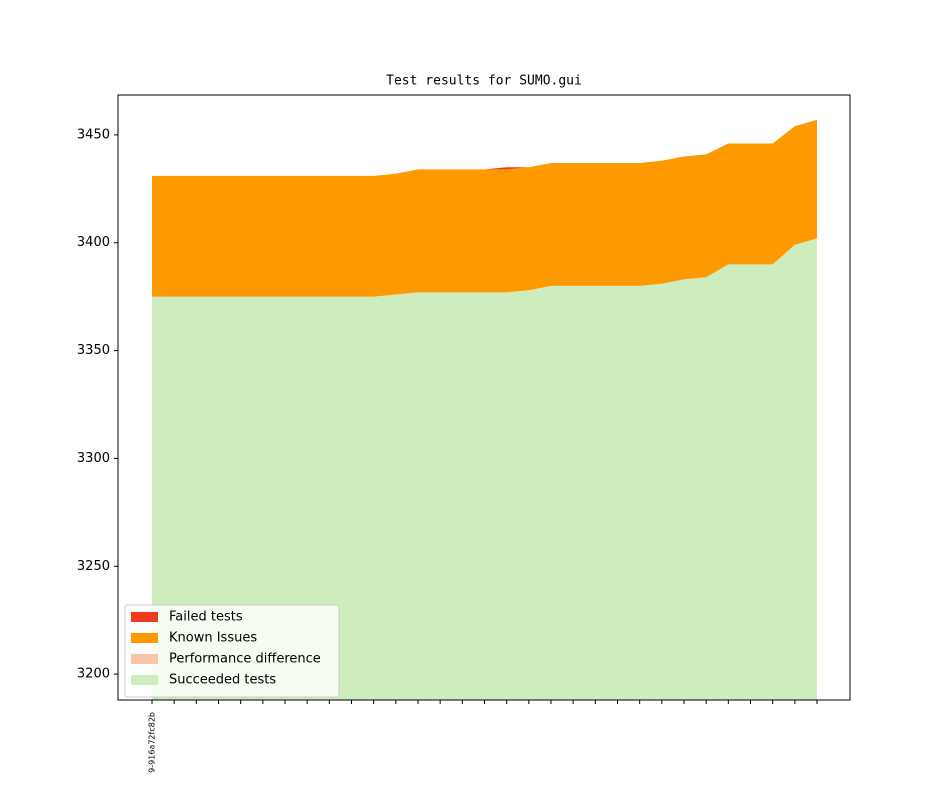  I want to click on x-tick-label: 9-916a72fc82b, so click(152, 742).